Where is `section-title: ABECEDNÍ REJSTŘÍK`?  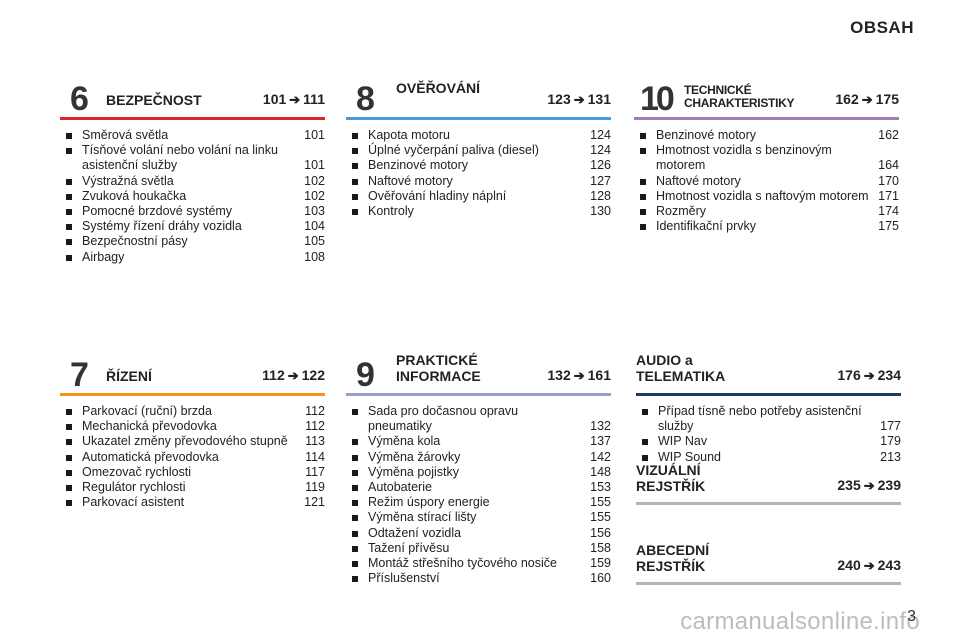
section-title: ABECEDNÍ REJSTŘÍK is located at coordinates (672, 558).